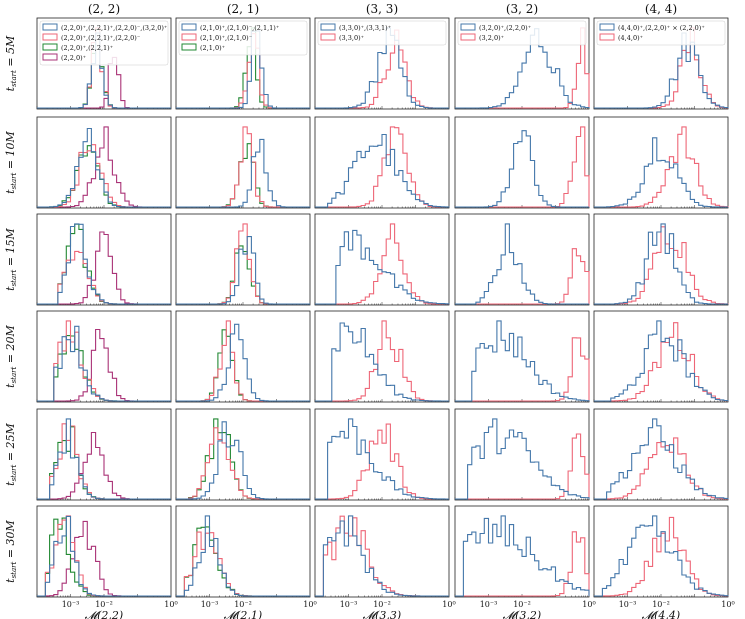 This screenshot has width=745, height=619. What do you see at coordinates (351, 38) in the screenshot?
I see `legend-label: (3,3,0)⁺` at bounding box center [351, 38].